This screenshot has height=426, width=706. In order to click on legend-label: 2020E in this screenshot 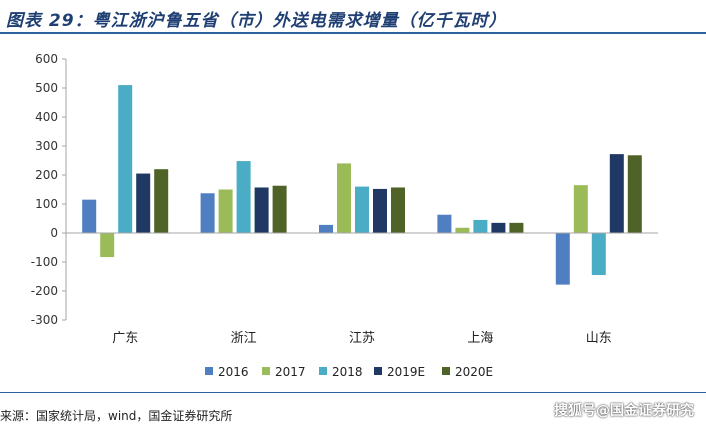, I will do `click(474, 372)`.